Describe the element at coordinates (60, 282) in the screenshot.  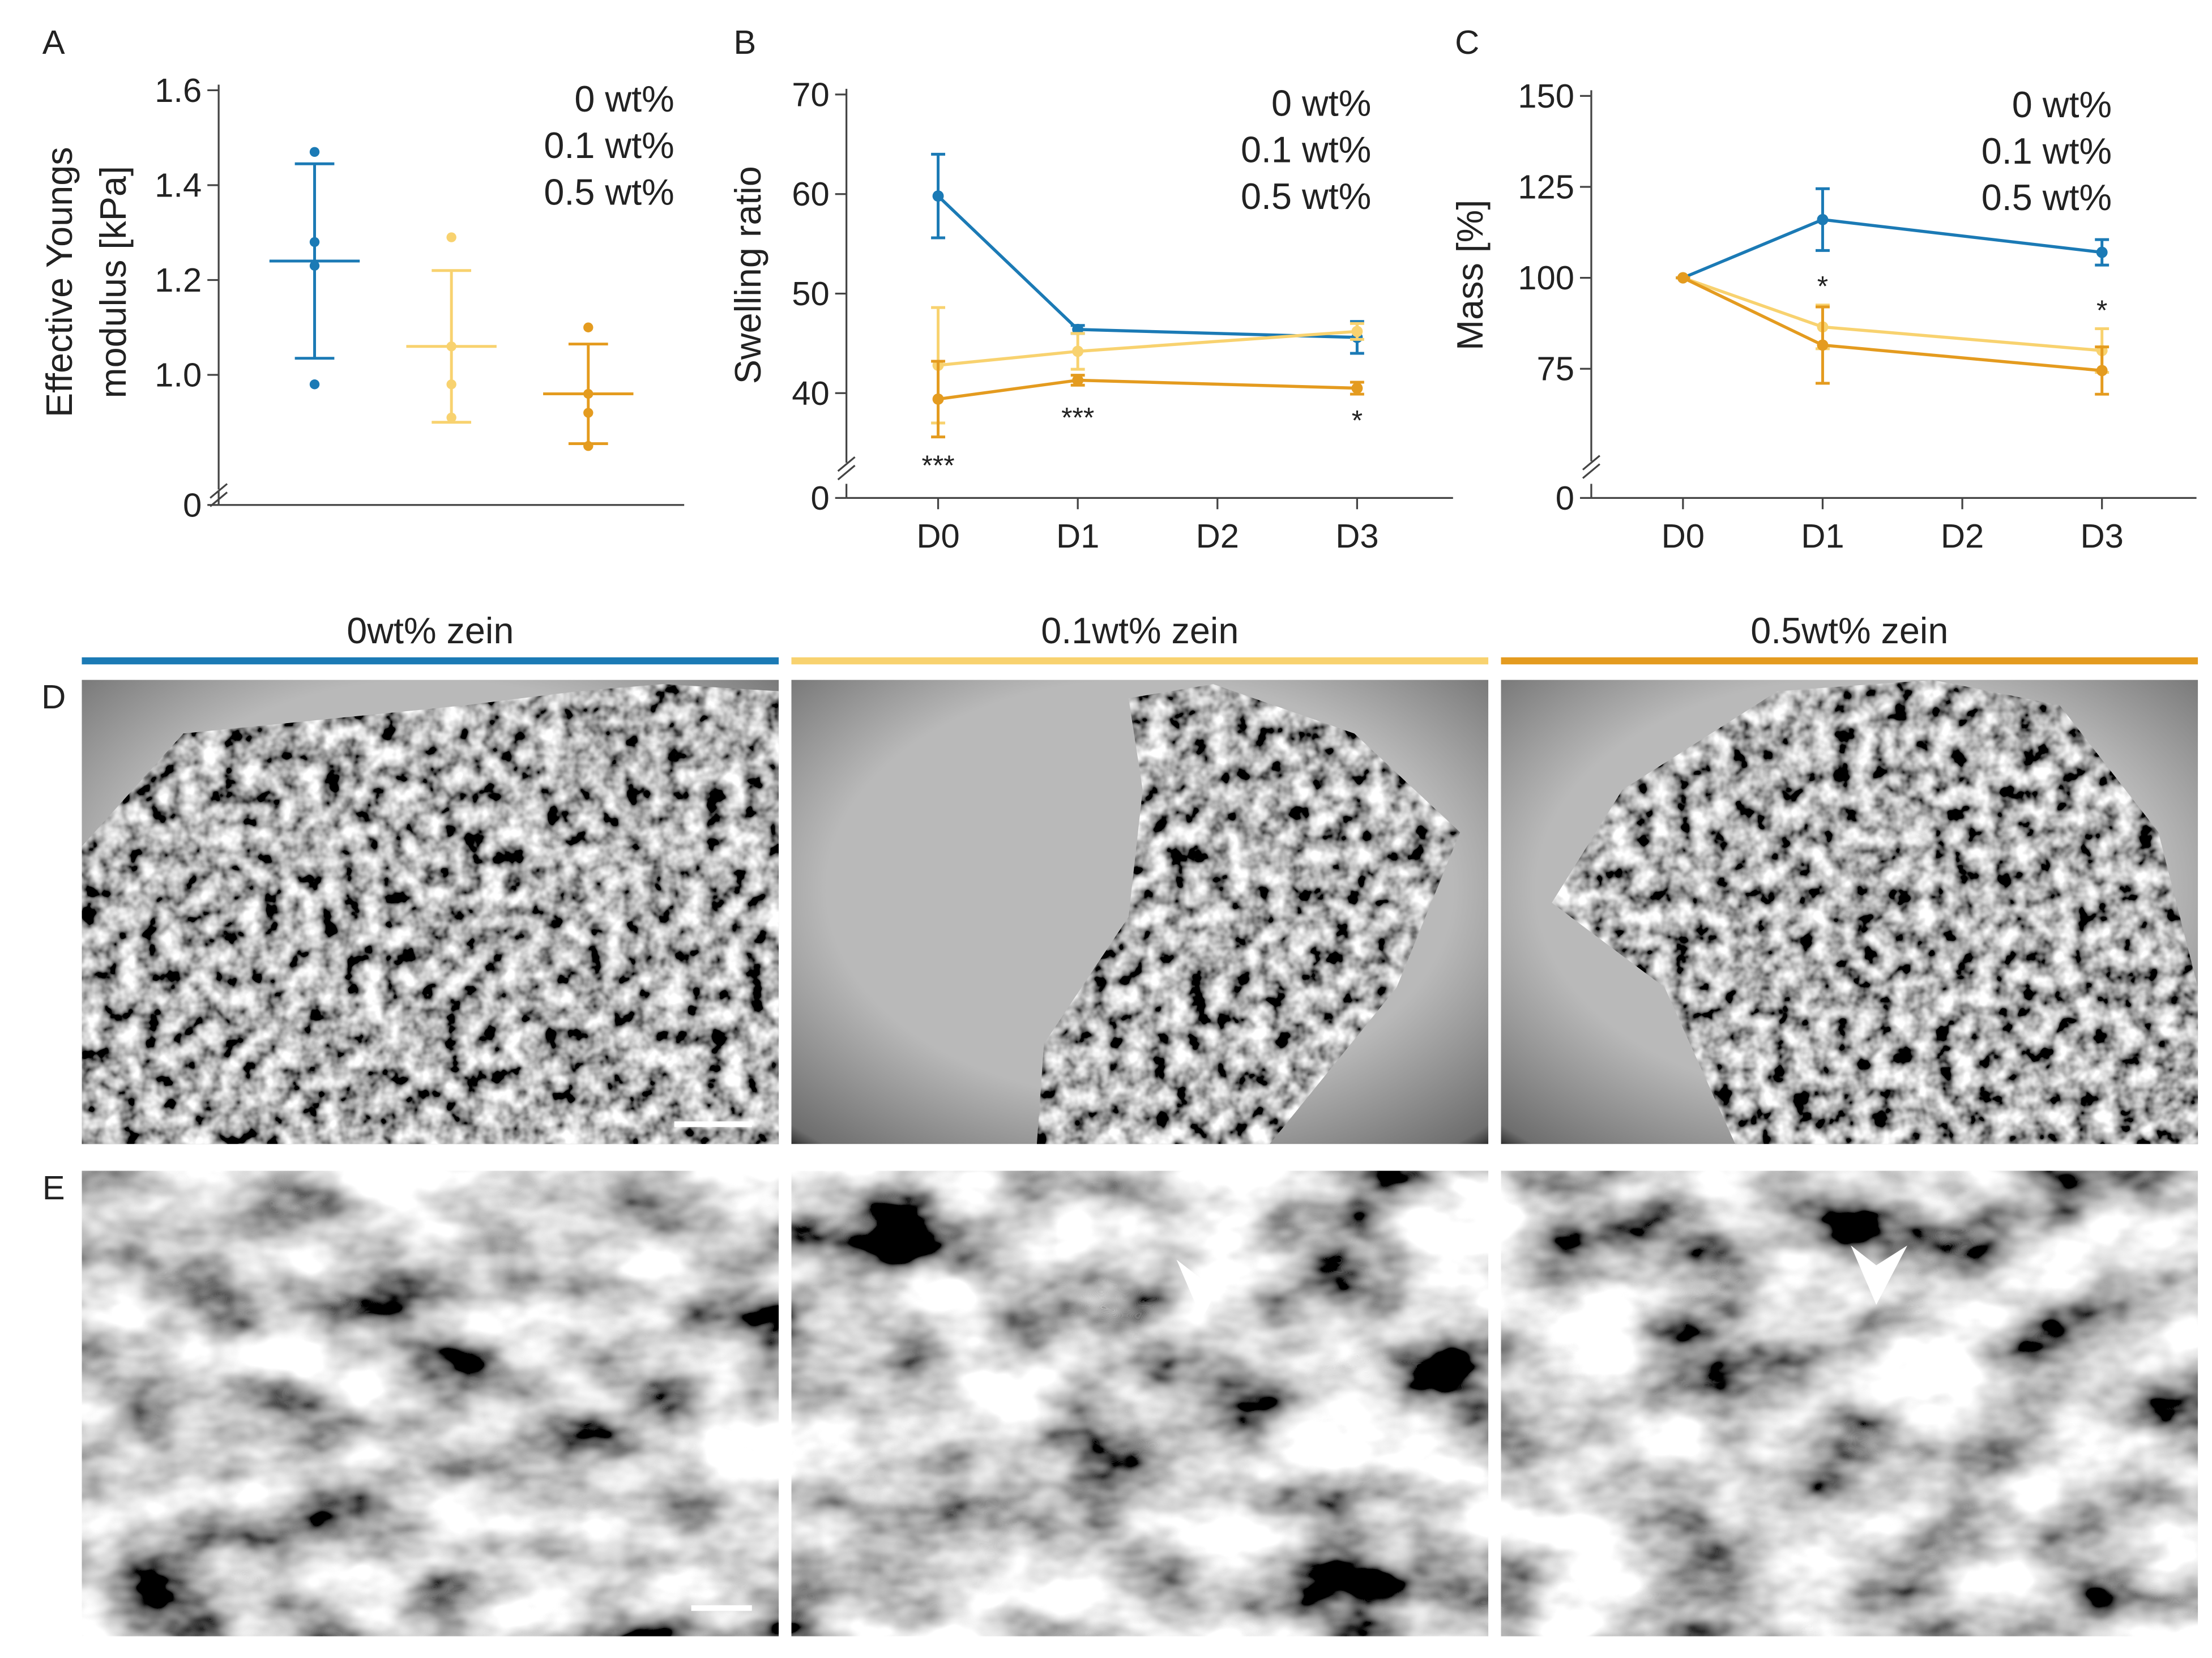
I see `y-axis-label: Effective Youngs` at that location.